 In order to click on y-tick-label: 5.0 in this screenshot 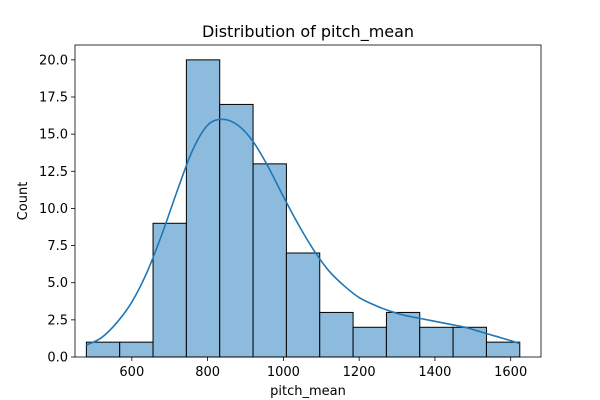, I will do `click(57, 283)`.